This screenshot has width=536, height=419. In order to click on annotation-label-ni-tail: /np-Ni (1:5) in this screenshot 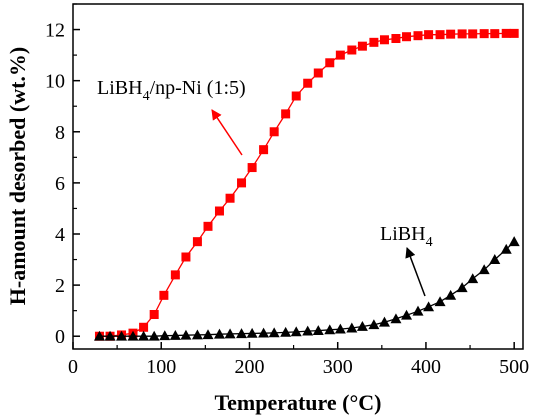, I will do `click(198, 88)`.